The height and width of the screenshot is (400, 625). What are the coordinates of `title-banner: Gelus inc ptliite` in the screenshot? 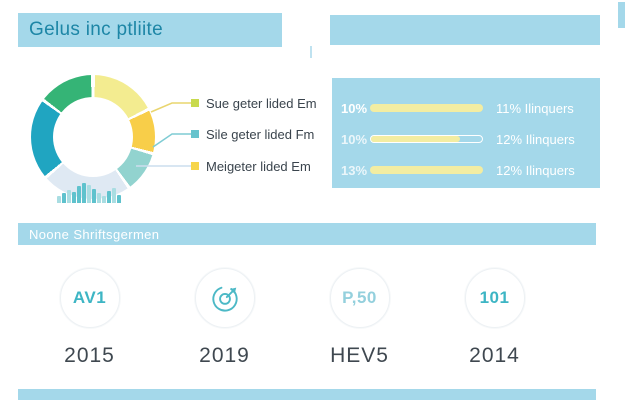 It's located at (150, 30).